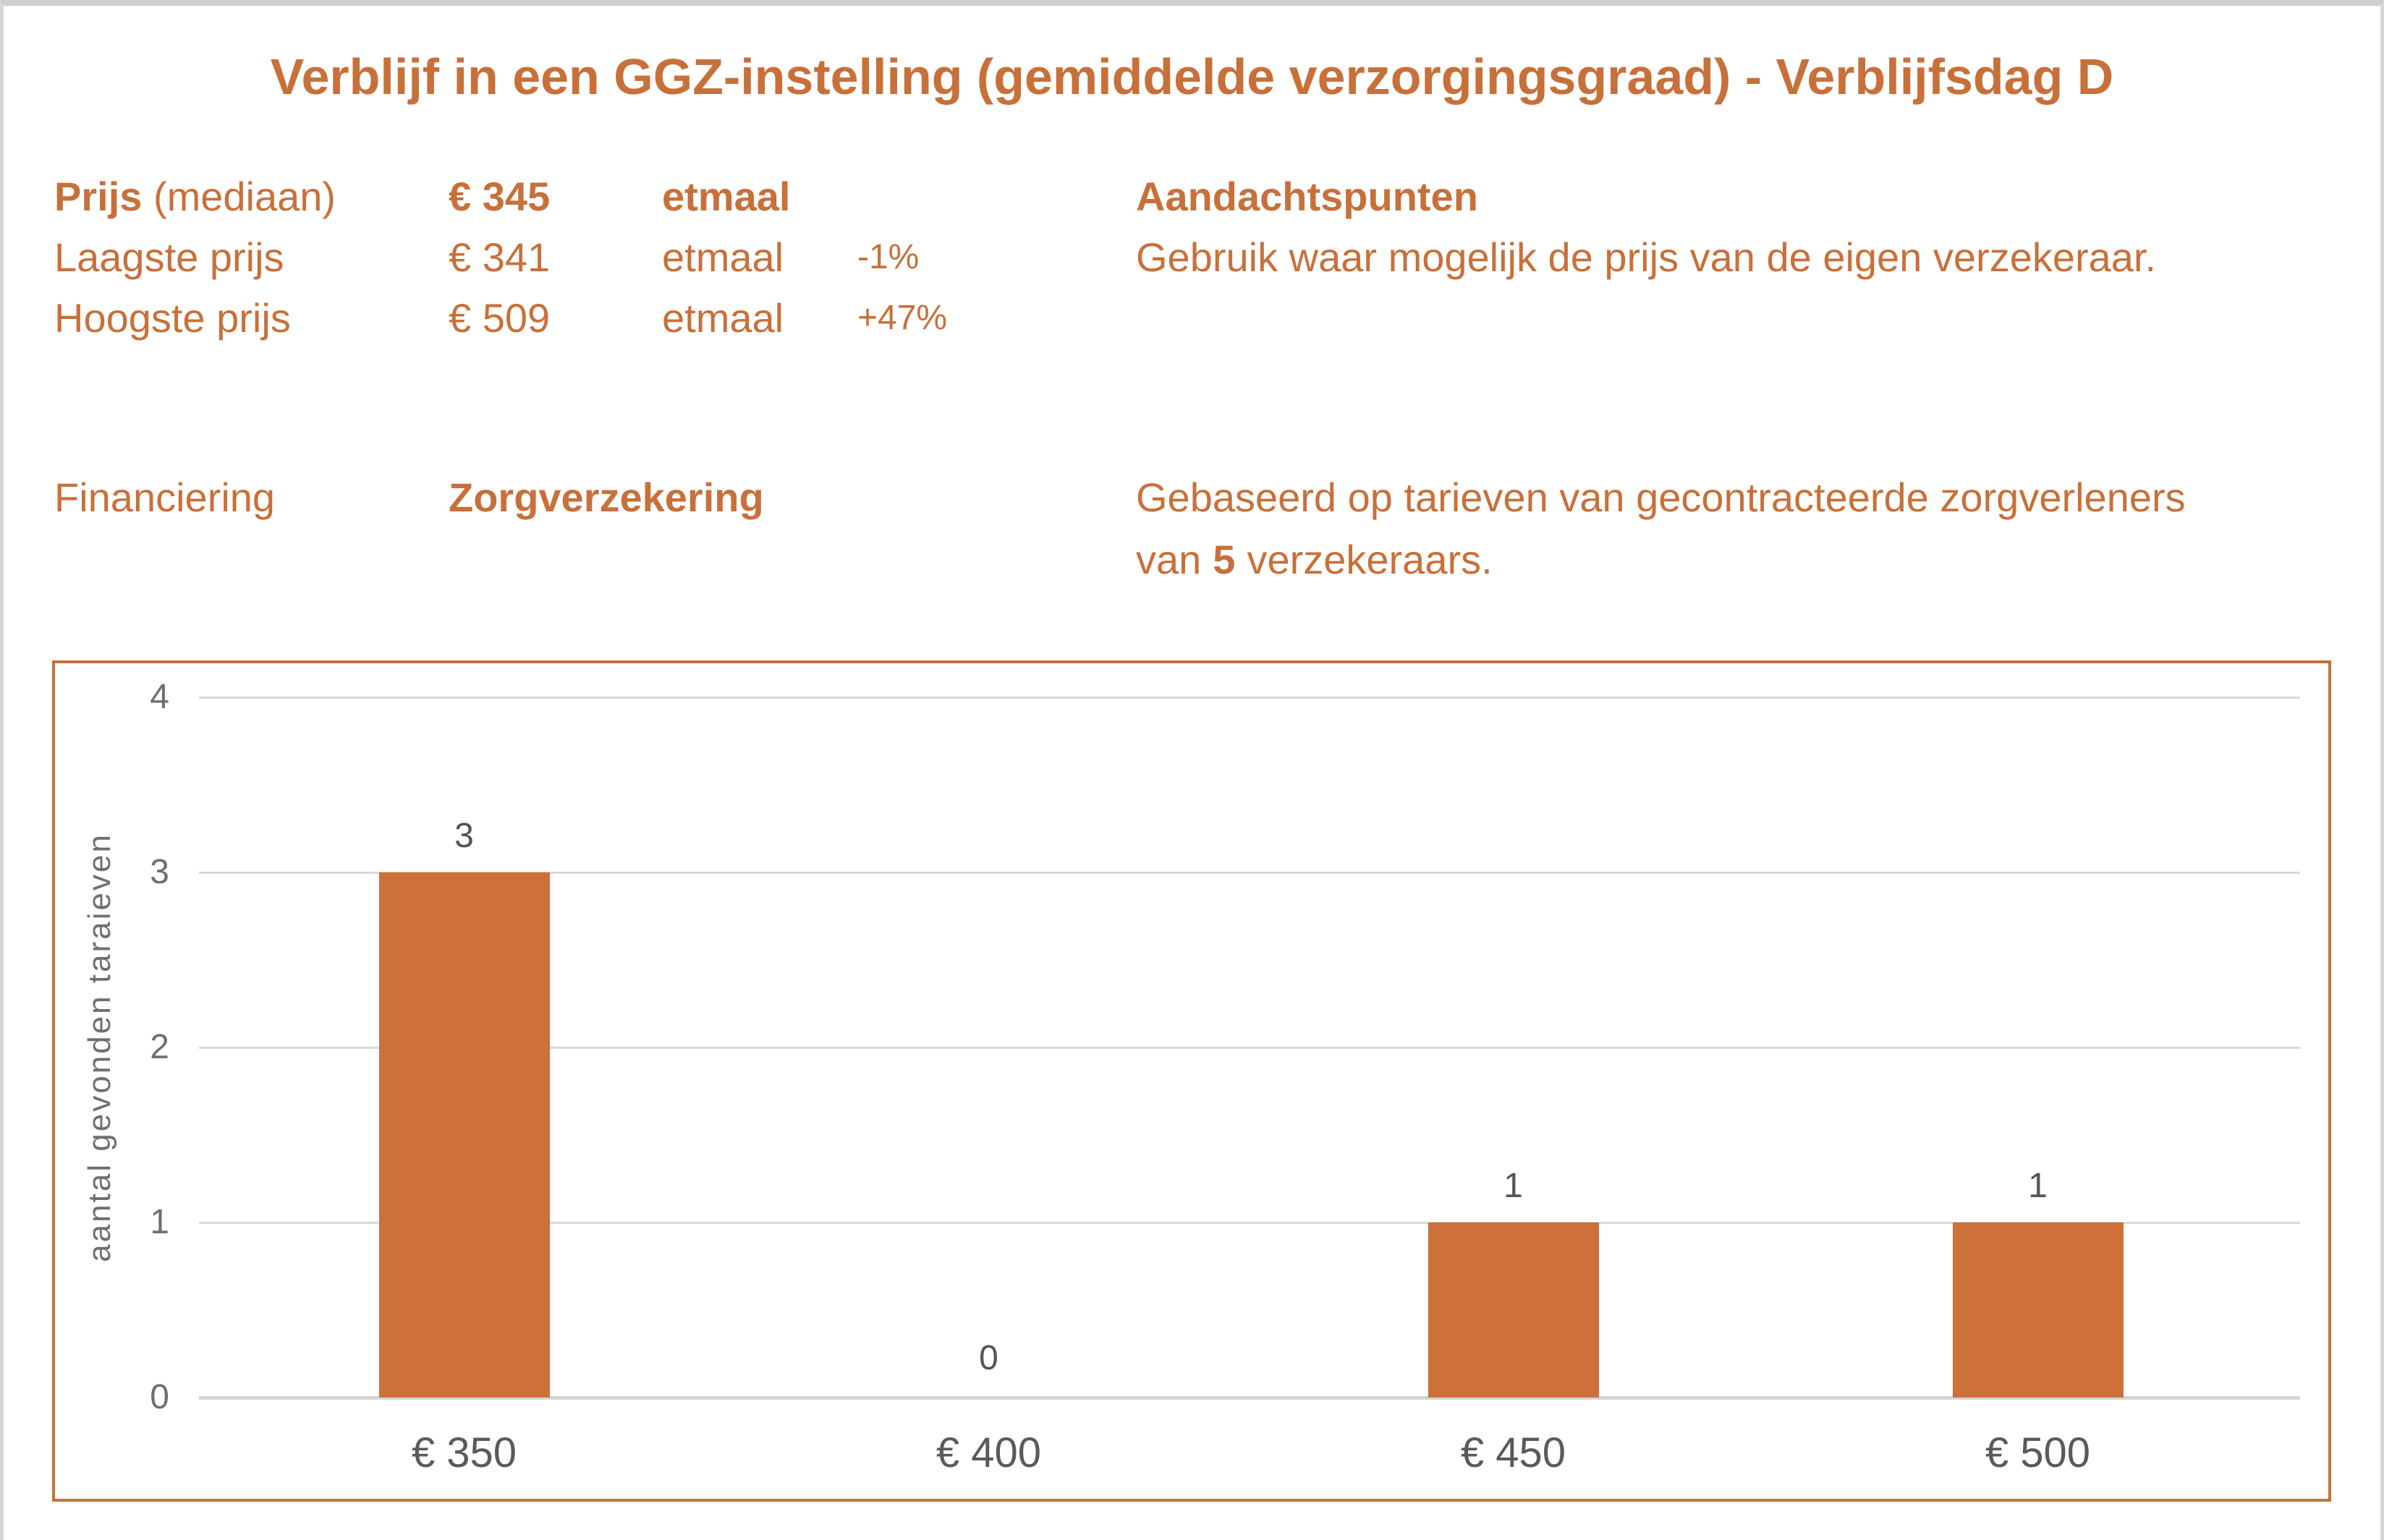 The height and width of the screenshot is (1540, 2384). I want to click on y-tick-label: 3, so click(160, 872).